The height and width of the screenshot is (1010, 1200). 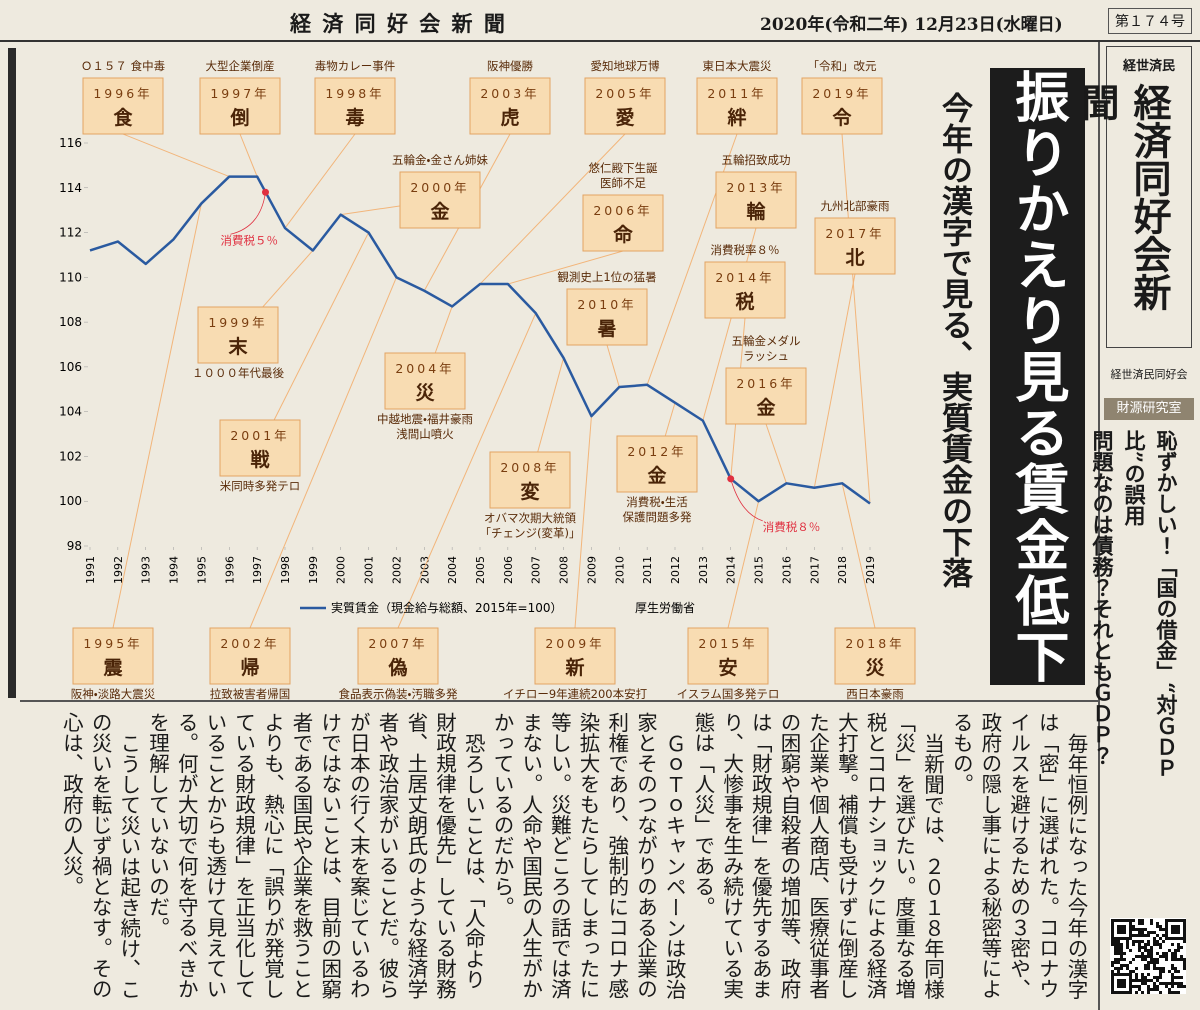 What do you see at coordinates (530, 518) in the screenshot?
I see `kanji-note: オバマ次期大統領` at bounding box center [530, 518].